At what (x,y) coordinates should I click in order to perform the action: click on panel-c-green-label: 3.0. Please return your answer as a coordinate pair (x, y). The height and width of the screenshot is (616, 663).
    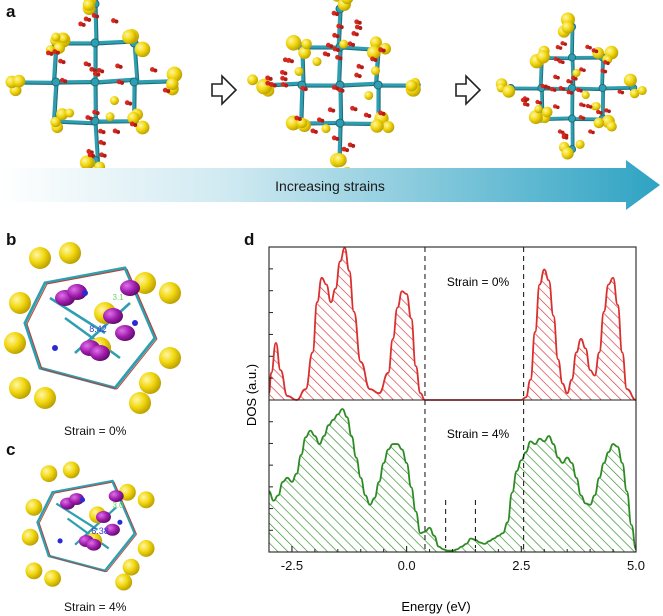
    Looking at the image, I should click on (118, 505).